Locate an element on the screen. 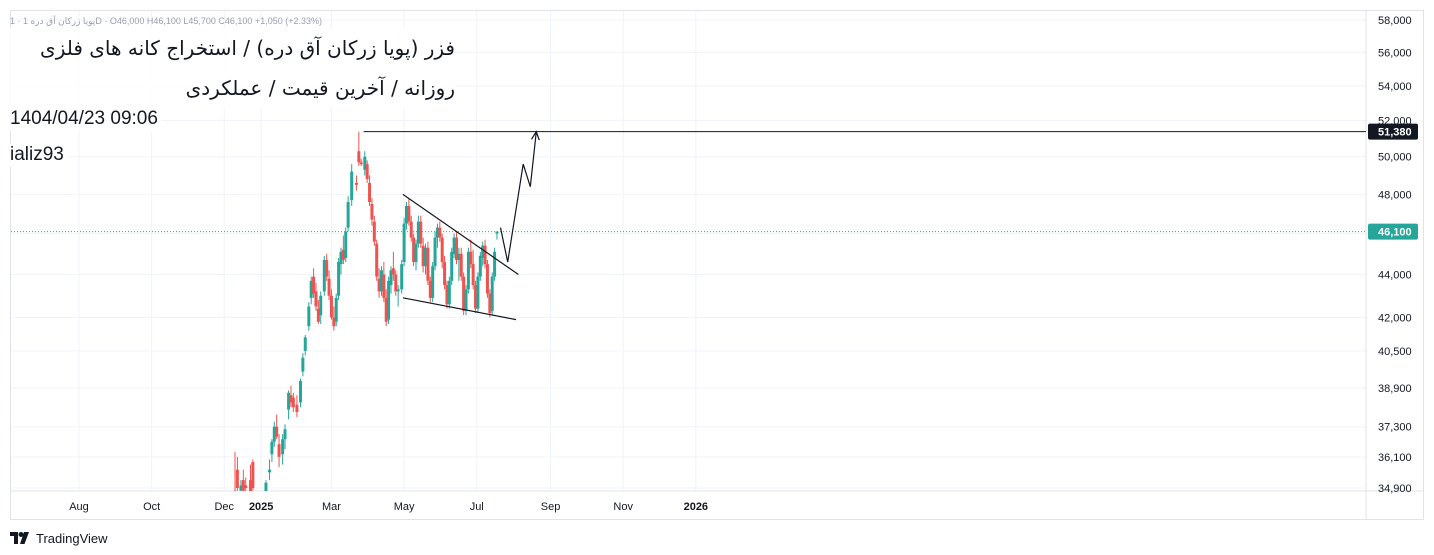 The image size is (1434, 555). level-price-badge: 51,380 is located at coordinates (1393, 131).